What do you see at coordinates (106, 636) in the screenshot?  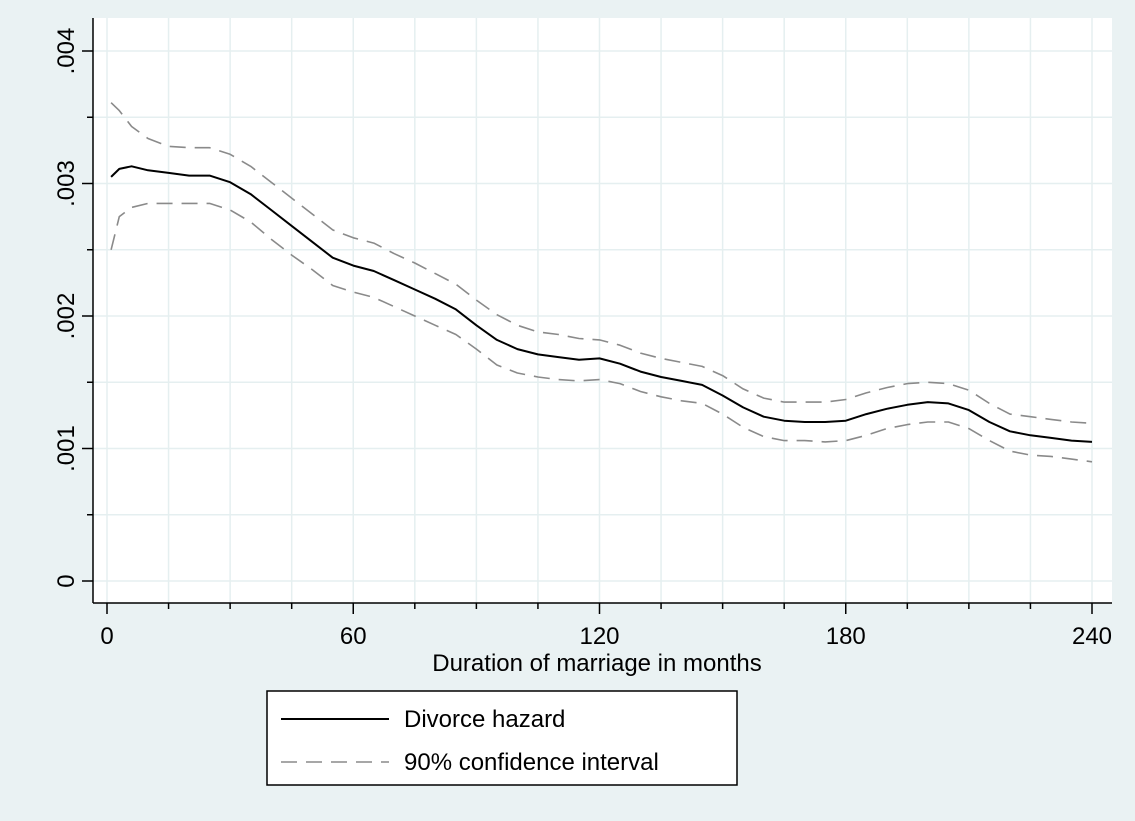 I see `x-tick-label: 0` at bounding box center [106, 636].